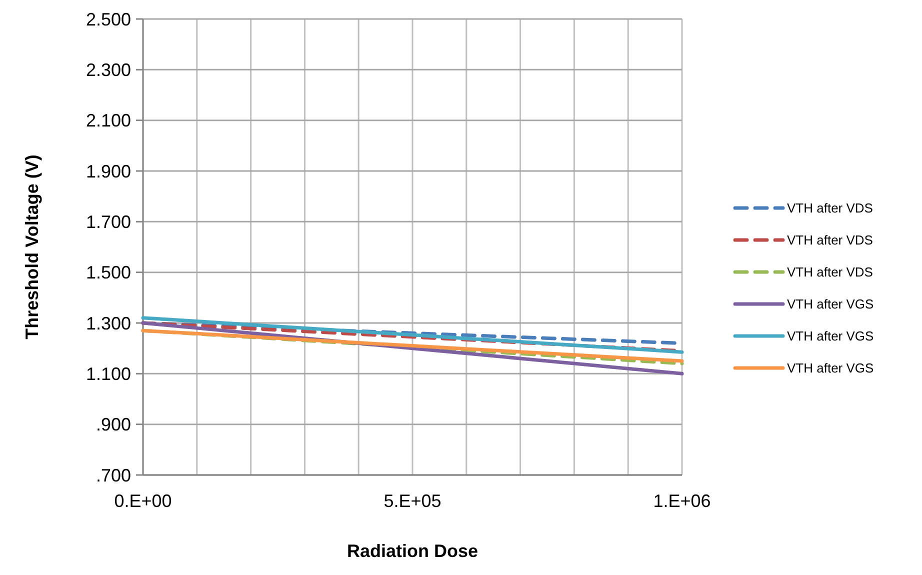  Describe the element at coordinates (682, 501) in the screenshot. I see `x-tick-label: 1.E+06` at that location.